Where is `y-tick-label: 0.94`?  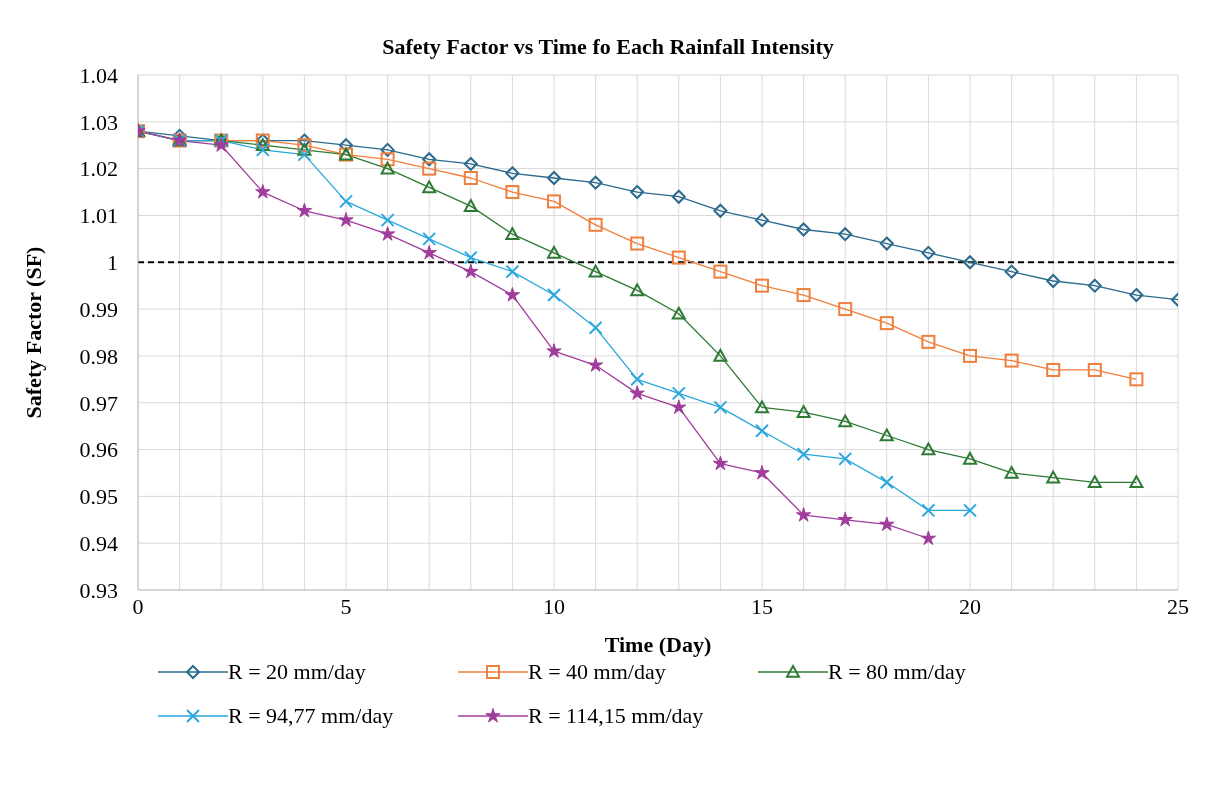 y-tick-label: 0.94 is located at coordinates (98, 543).